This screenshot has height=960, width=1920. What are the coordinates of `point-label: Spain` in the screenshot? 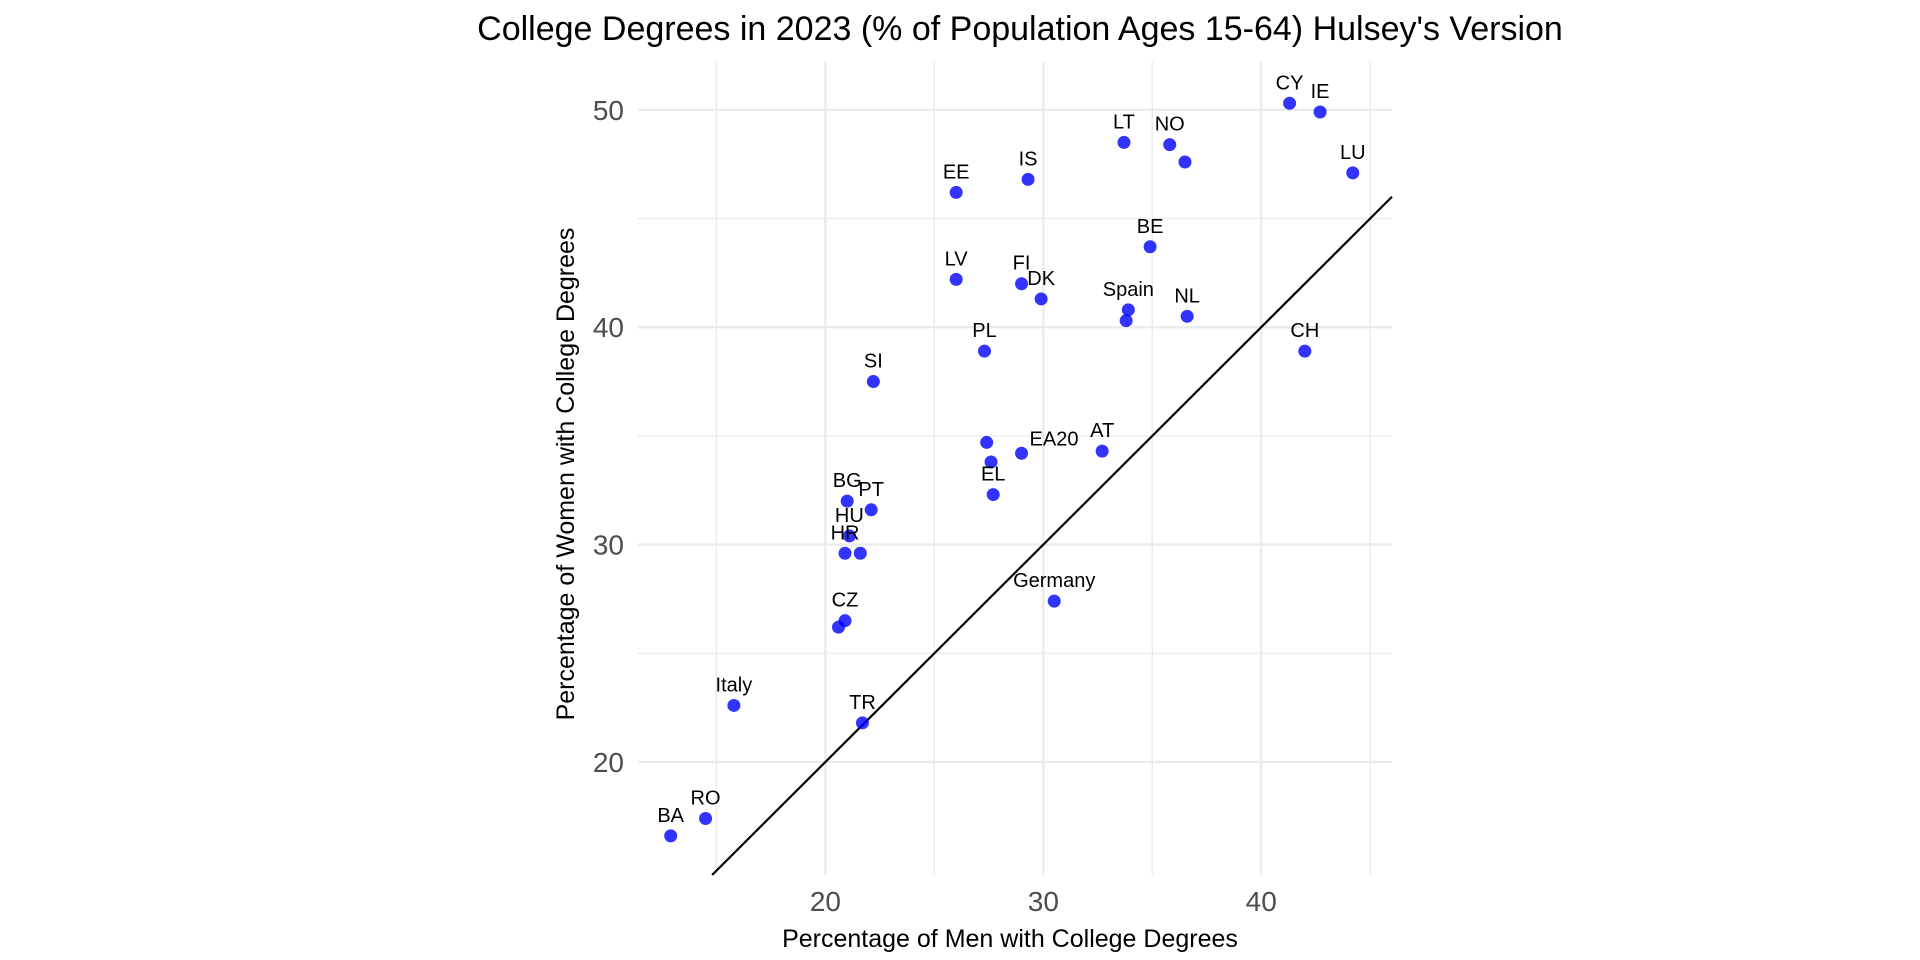 It's located at (1128, 290).